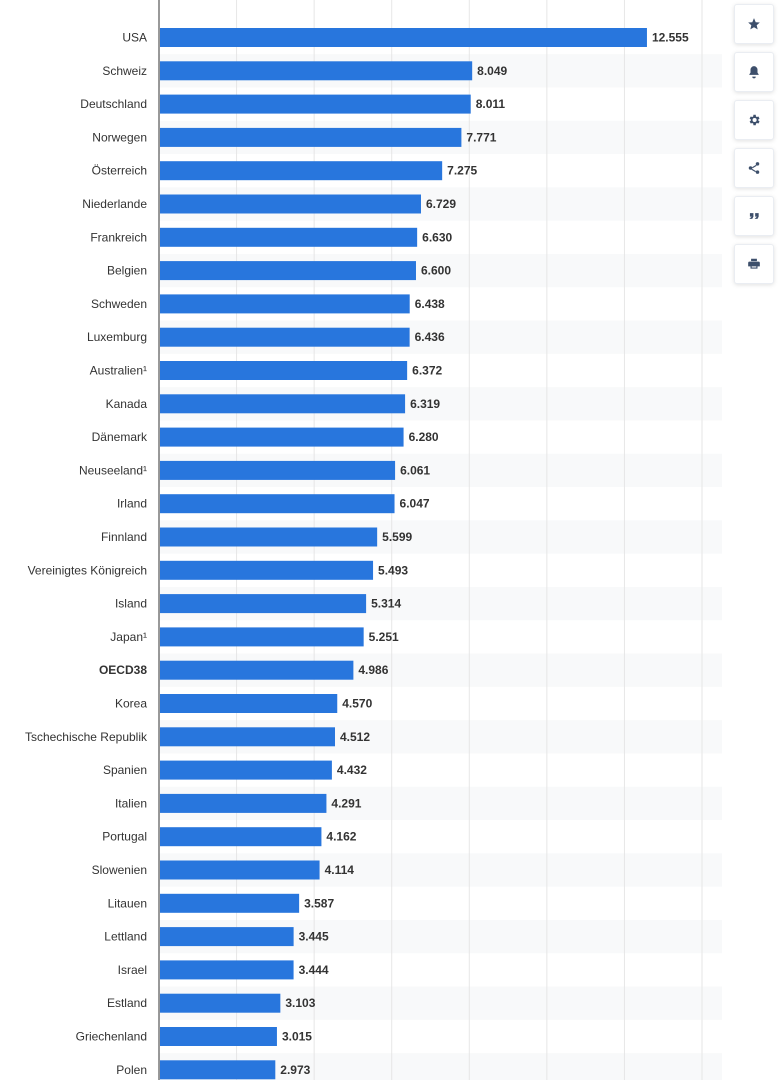 Image resolution: width=780 pixels, height=1080 pixels. I want to click on value-label: 8.049, so click(492, 71).